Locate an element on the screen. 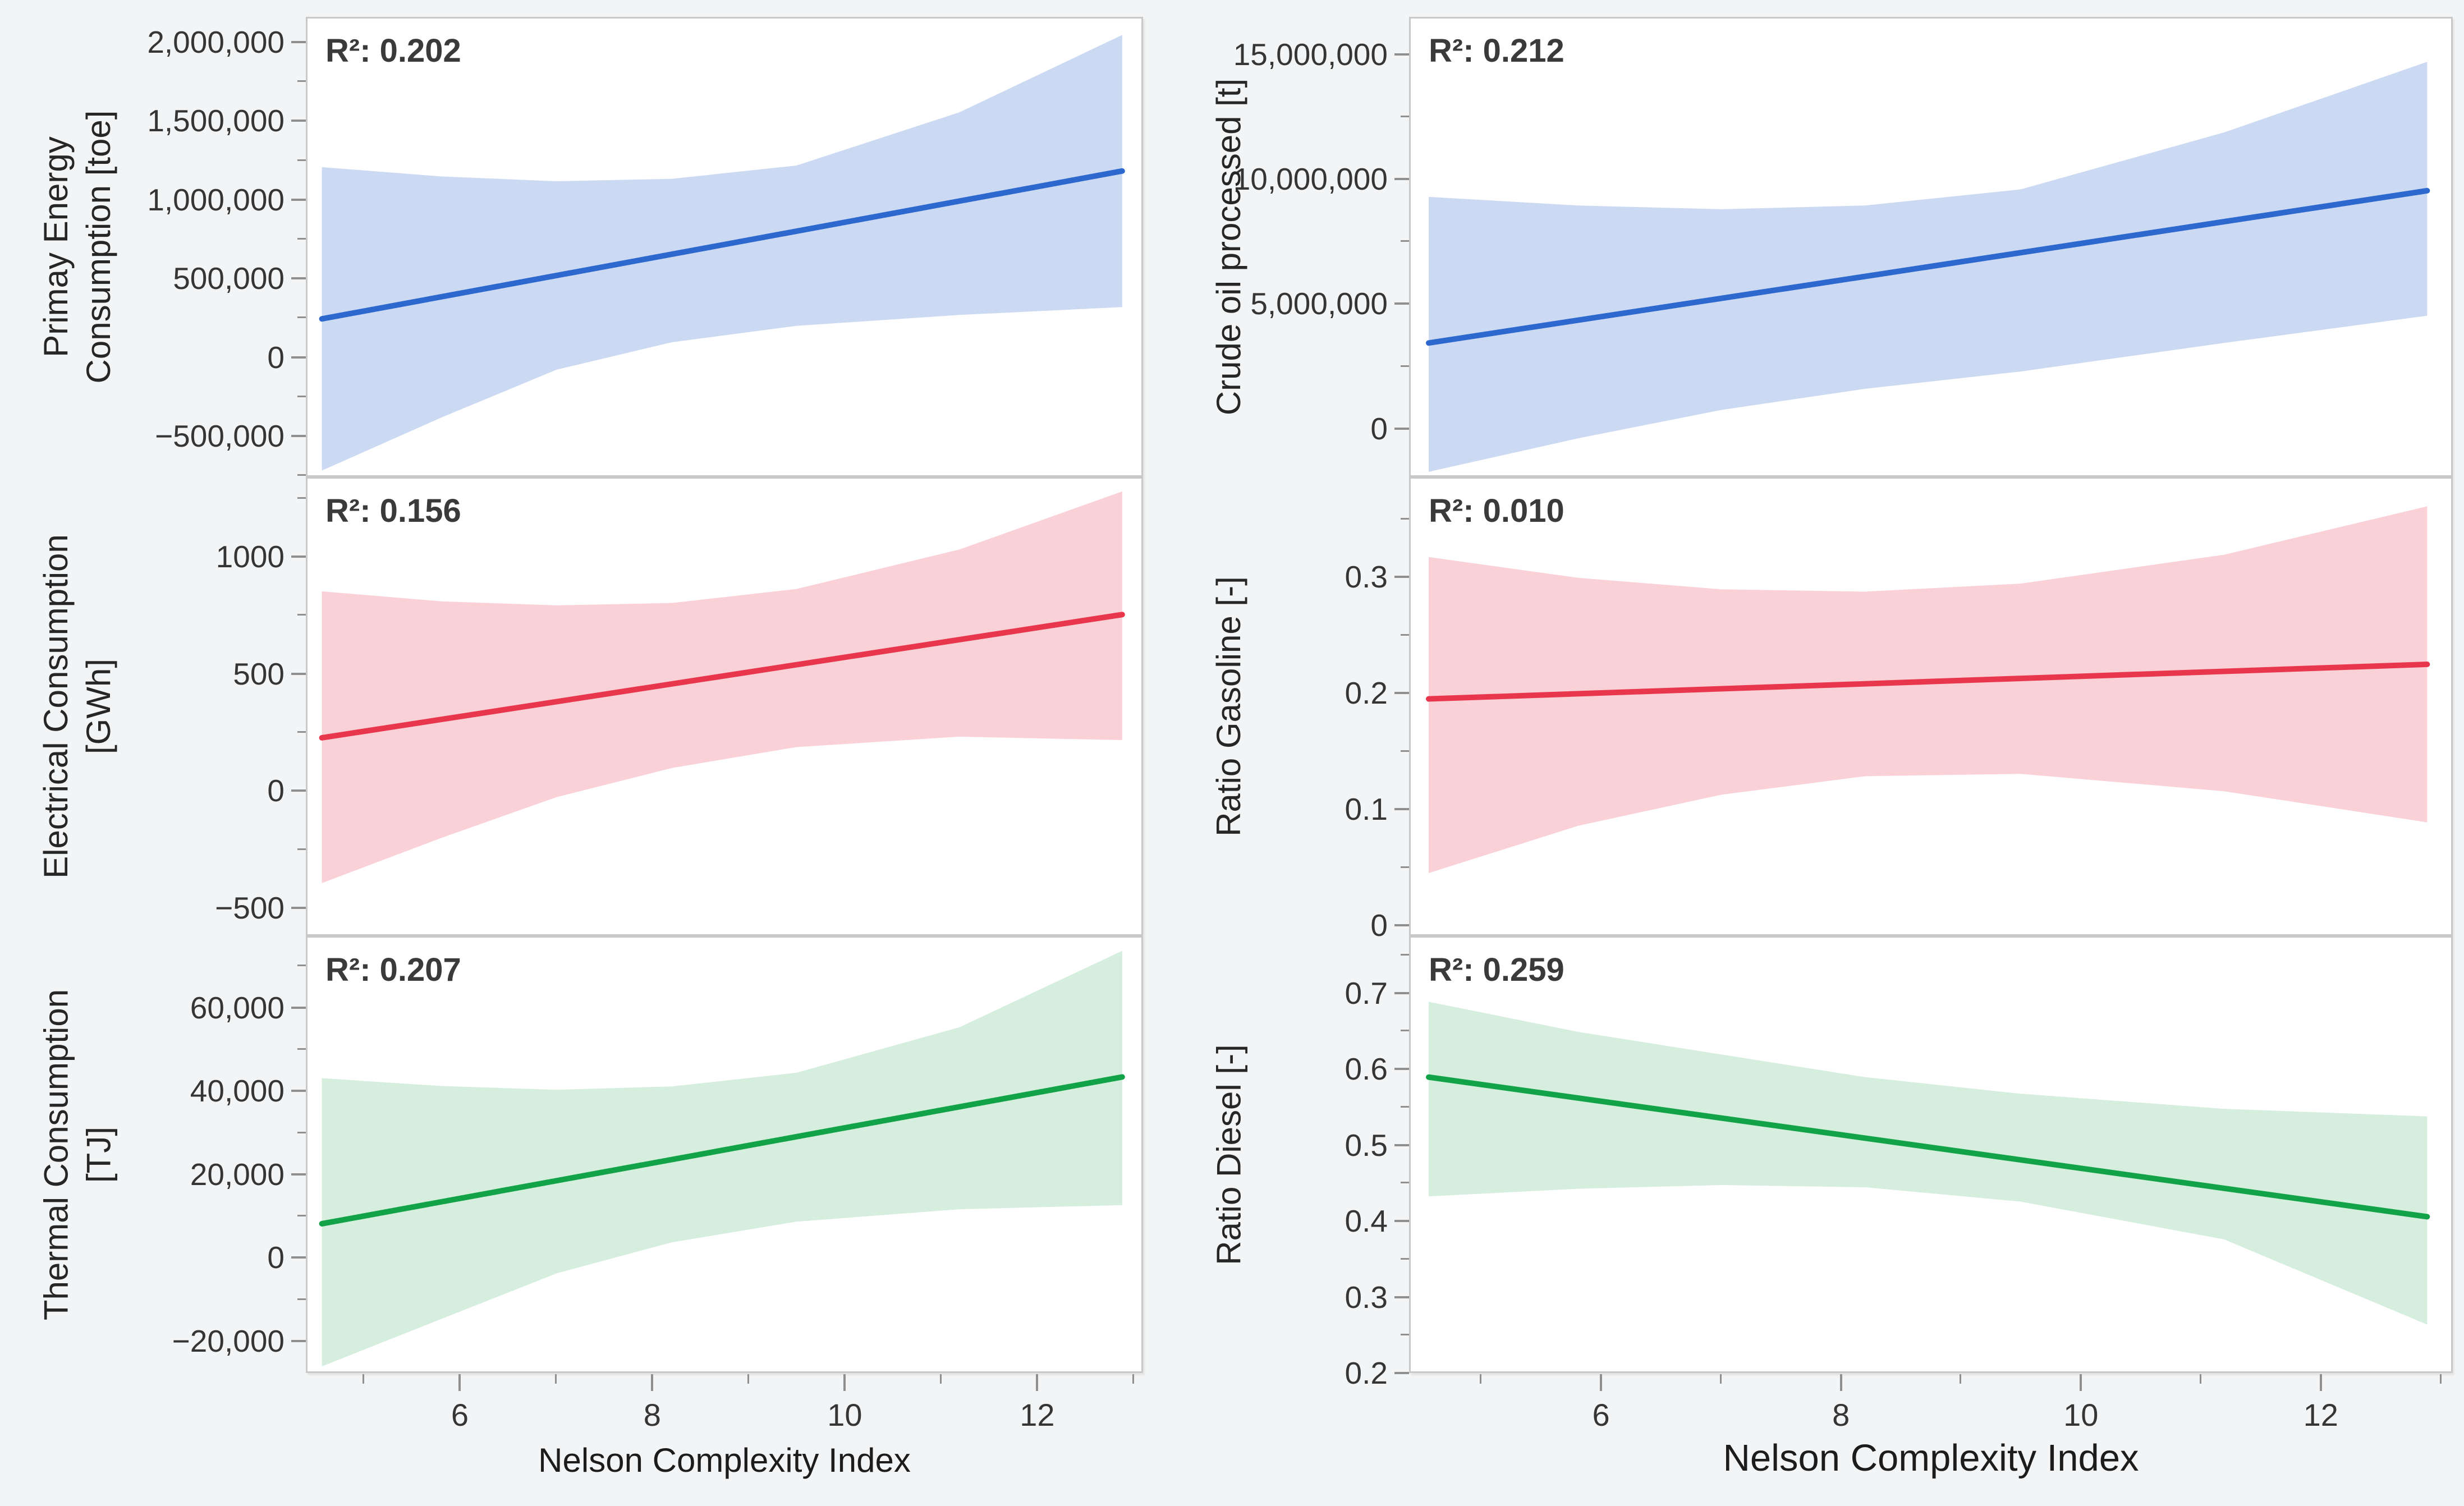  y-tick-label-primary-energy-consumption: 1,000,000 is located at coordinates (216, 200).